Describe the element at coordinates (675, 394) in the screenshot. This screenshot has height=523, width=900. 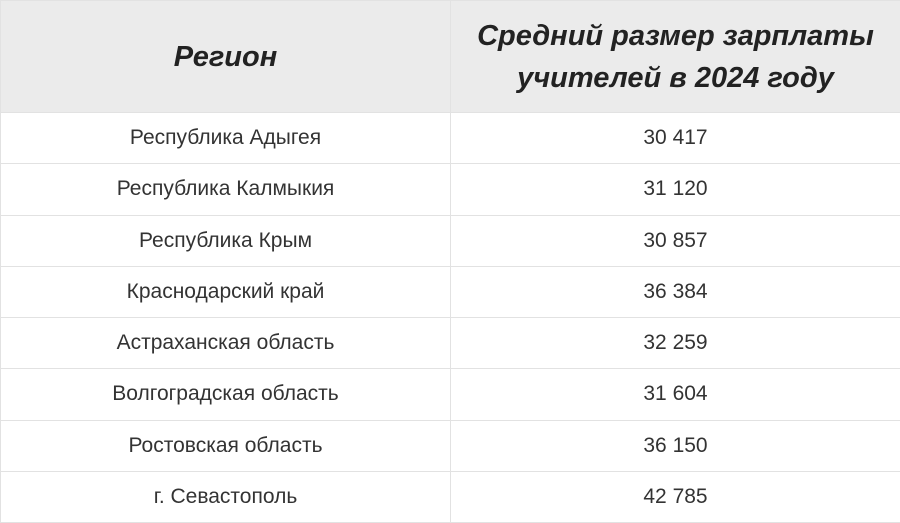
I see `salary-cell: 31 604` at that location.